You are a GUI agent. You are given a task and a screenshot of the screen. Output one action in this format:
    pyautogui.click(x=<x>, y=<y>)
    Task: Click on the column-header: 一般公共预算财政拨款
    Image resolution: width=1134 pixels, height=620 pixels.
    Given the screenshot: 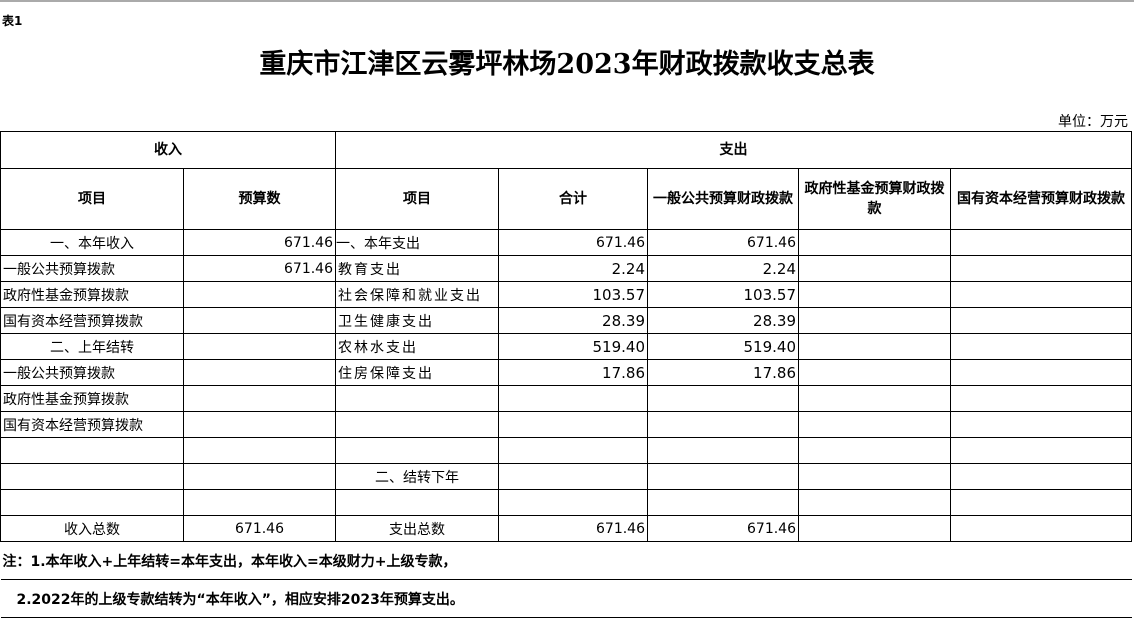 What is the action you would take?
    pyautogui.click(x=723, y=199)
    